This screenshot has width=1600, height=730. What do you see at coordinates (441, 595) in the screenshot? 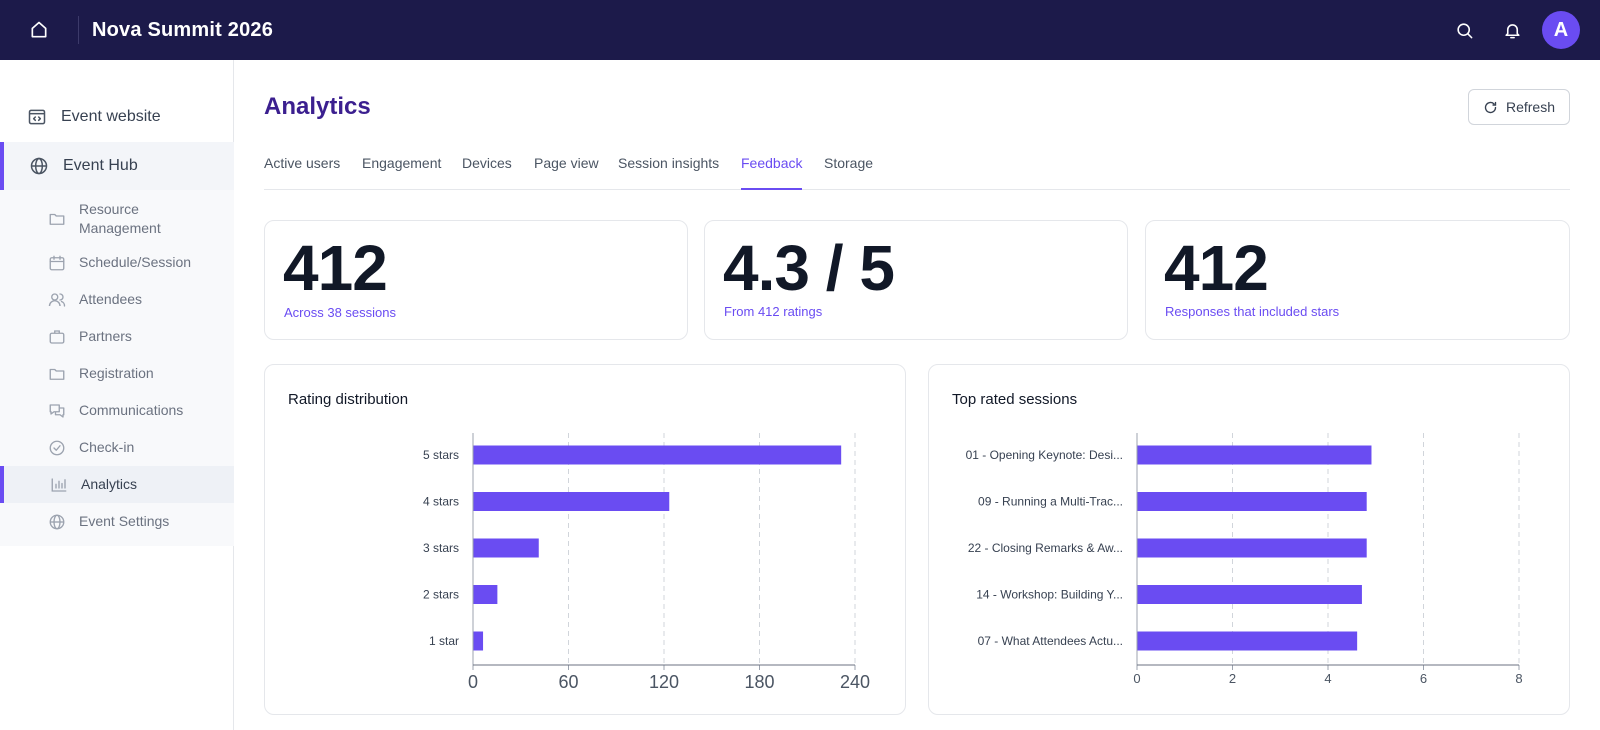
I see `category-label: 2 stars` at bounding box center [441, 595].